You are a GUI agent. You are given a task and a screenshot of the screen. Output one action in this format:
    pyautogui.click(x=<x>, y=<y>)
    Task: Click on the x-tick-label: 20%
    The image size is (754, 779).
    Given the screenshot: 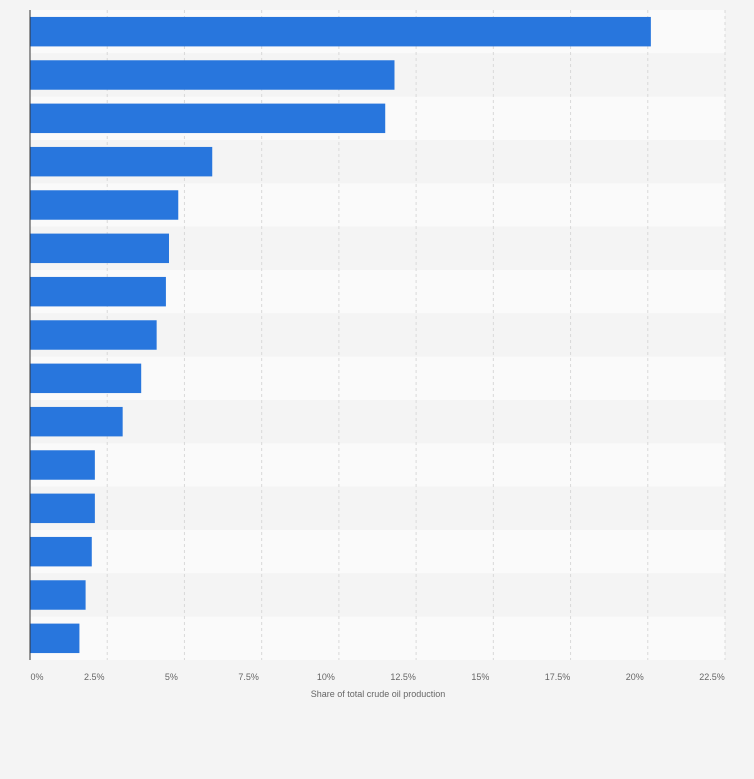 What is the action you would take?
    pyautogui.click(x=635, y=677)
    